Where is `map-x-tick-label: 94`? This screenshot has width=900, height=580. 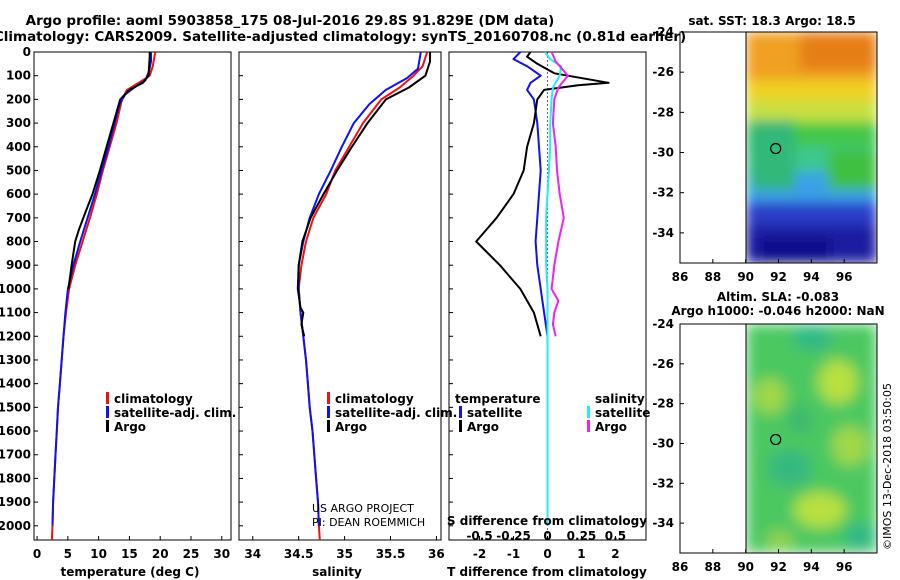 map-x-tick-label: 94 is located at coordinates (811, 567).